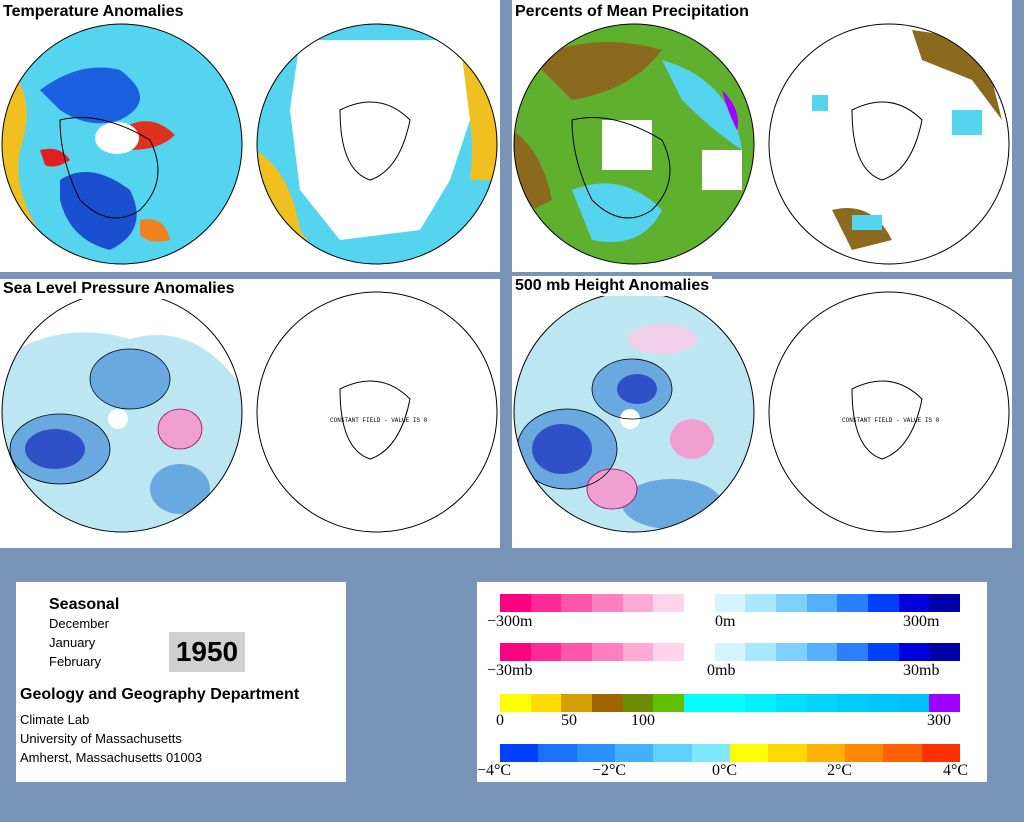 The height and width of the screenshot is (822, 1024). I want to click on precip-label-300: 300, so click(939, 720).